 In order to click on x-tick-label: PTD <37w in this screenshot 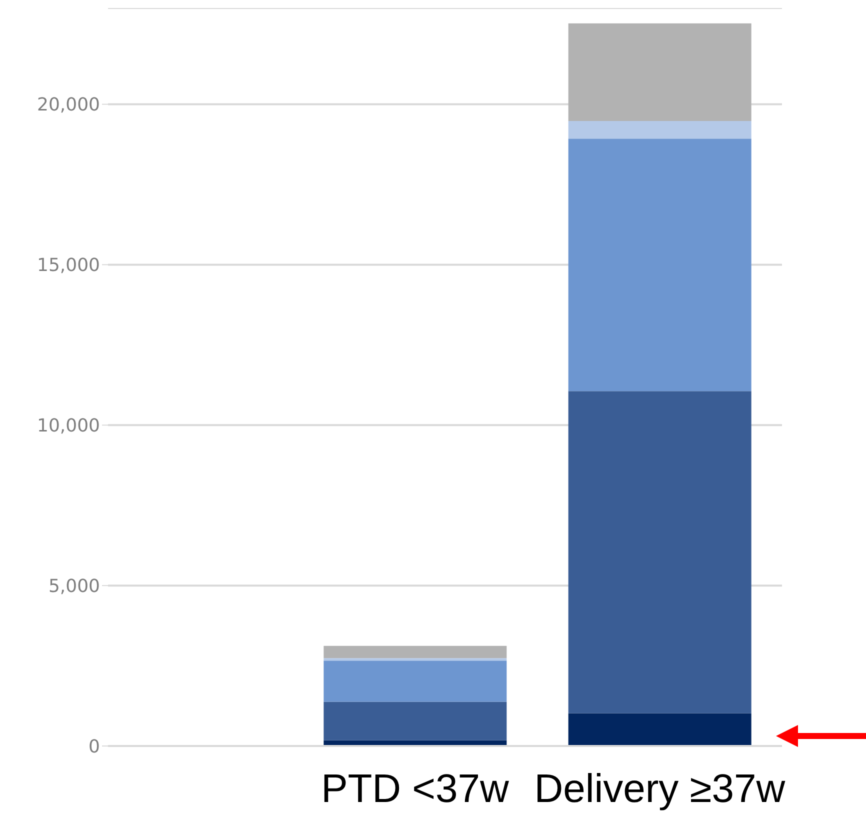, I will do `click(415, 789)`.